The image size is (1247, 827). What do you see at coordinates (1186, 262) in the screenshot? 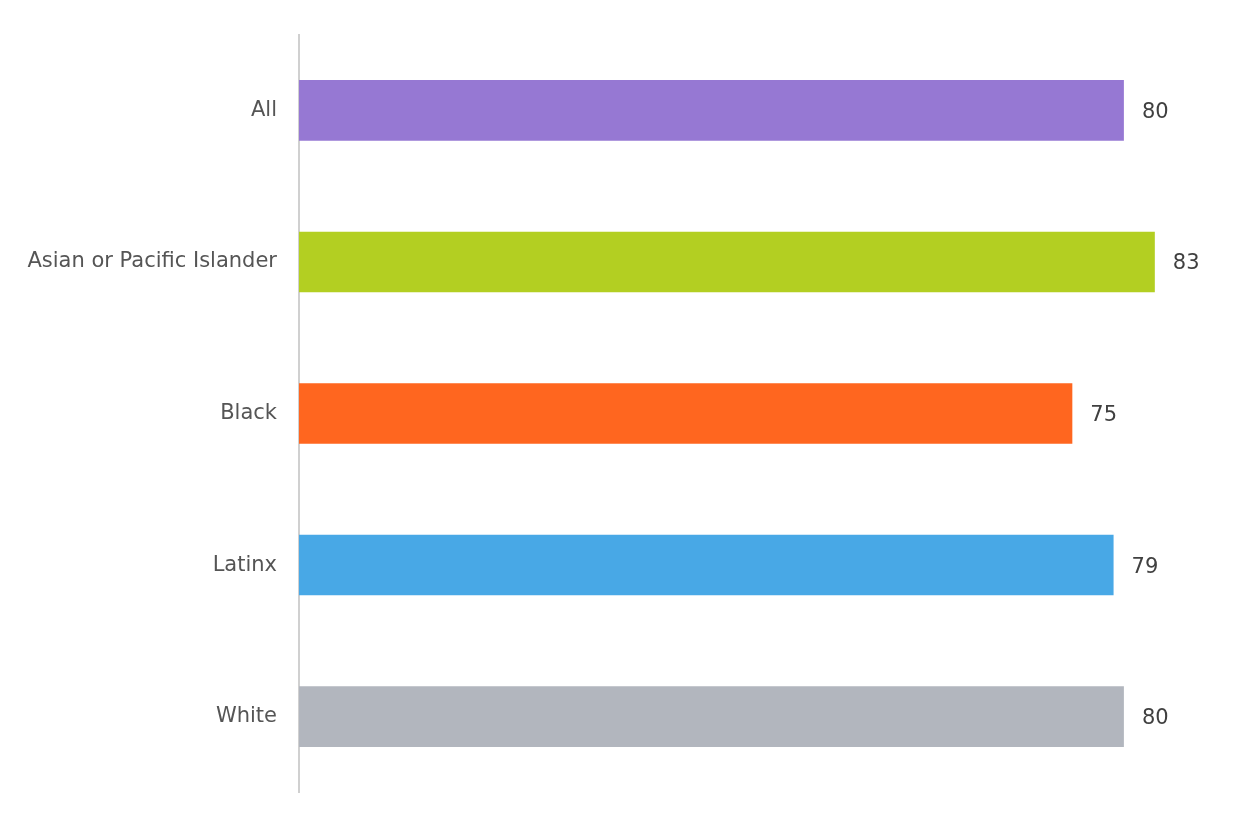
I see `data-label: 83` at bounding box center [1186, 262].